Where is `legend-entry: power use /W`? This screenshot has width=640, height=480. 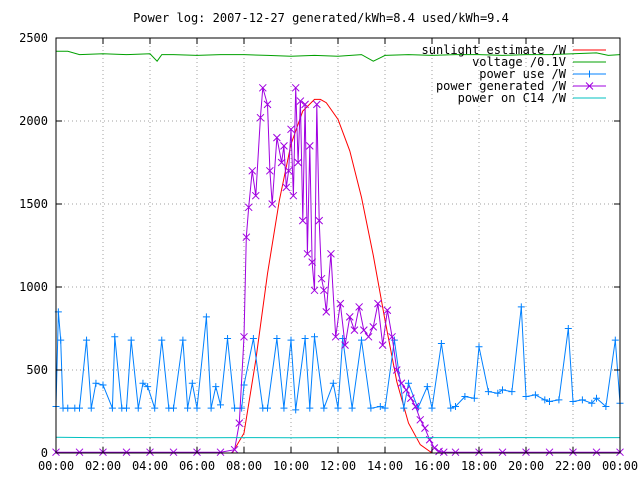
legend-entry: power use /W is located at coordinates (542, 74).